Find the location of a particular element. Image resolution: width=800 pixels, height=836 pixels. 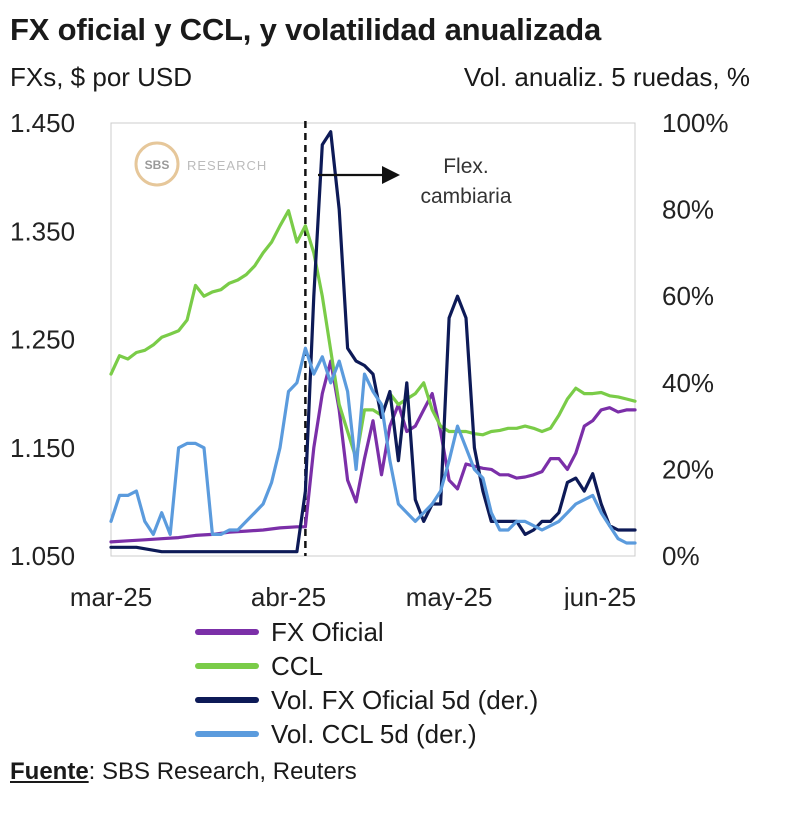

left-axis-ticks: 1.050 1.150 1.250 1.350 1.450 is located at coordinates (42, 339).